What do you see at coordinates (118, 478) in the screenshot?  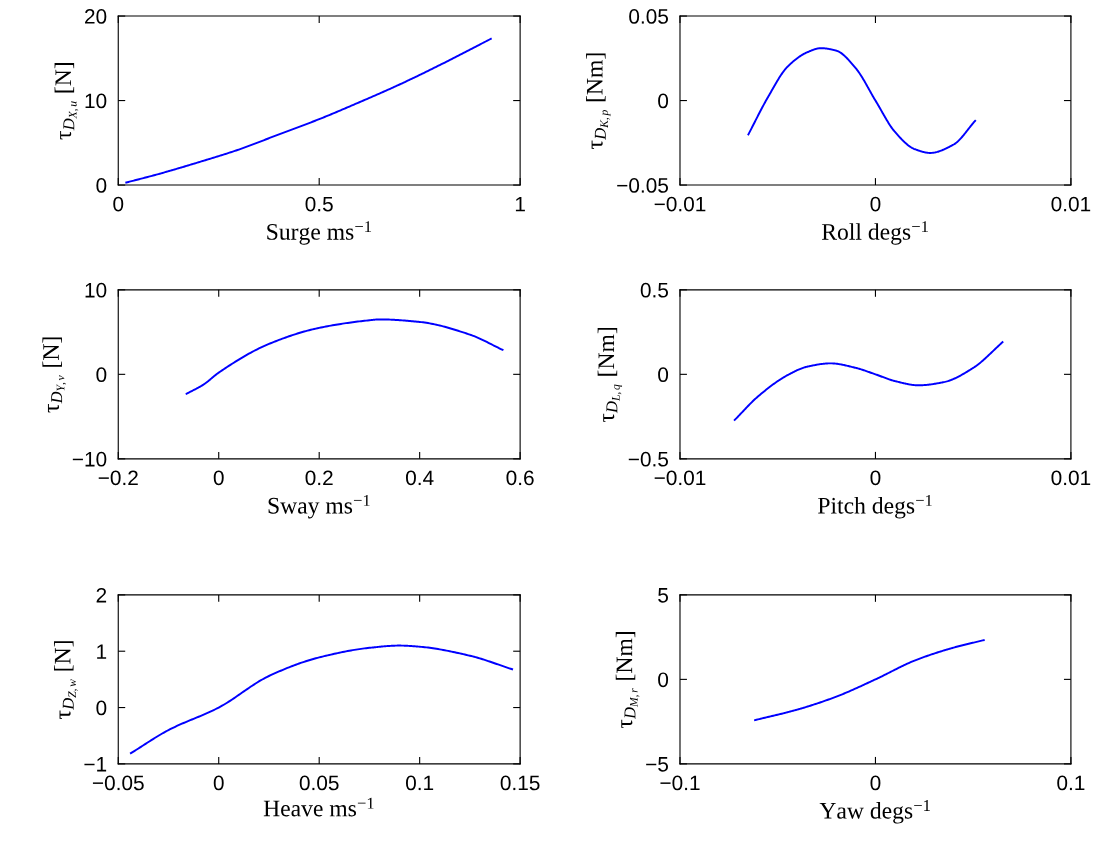 I see `x-tick-label: −0.2` at bounding box center [118, 478].